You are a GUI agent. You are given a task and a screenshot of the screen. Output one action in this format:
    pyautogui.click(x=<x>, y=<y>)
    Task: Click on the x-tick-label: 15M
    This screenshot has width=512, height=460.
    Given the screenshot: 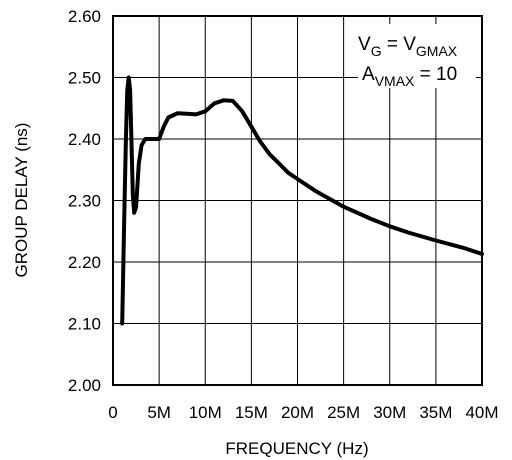 What is the action you would take?
    pyautogui.click(x=251, y=412)
    